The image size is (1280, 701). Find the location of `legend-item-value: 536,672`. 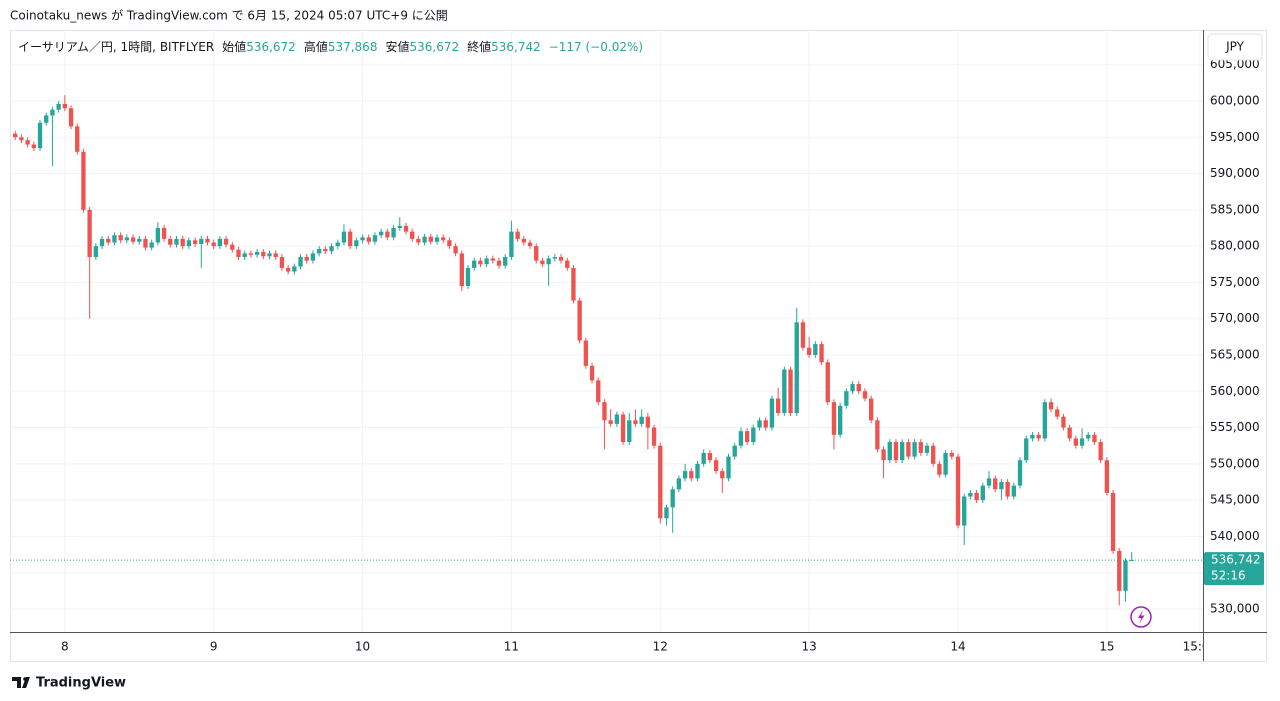

legend-item-value: 536,672 is located at coordinates (271, 47).